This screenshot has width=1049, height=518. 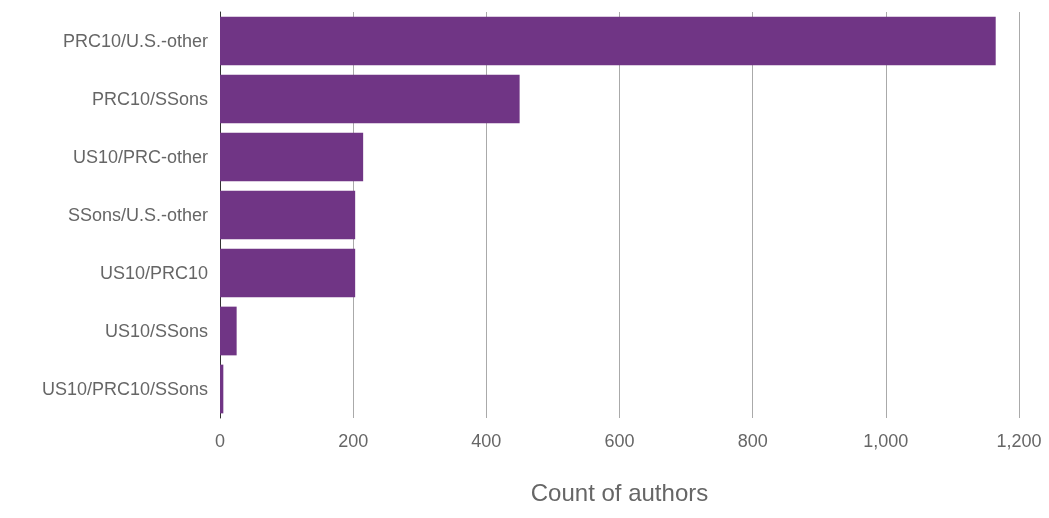 What do you see at coordinates (619, 492) in the screenshot?
I see `x-axis-title: Count of authors` at bounding box center [619, 492].